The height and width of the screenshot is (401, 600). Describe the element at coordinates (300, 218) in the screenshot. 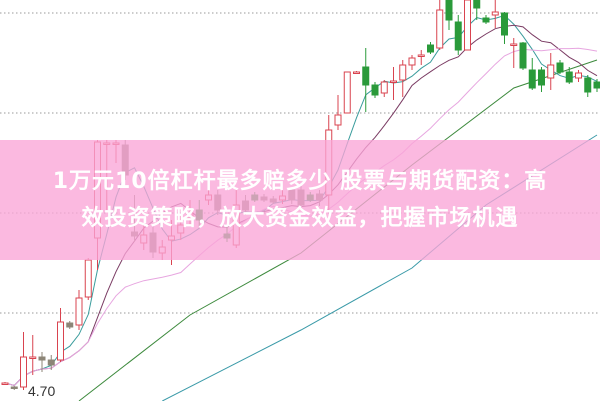

I see `headline-line-2: 效投资策略，放大资金效益，把握市场机遇` at that location.